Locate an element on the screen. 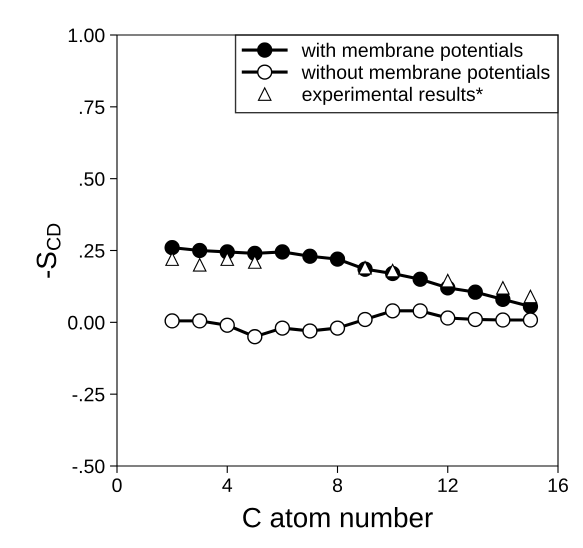 This screenshot has width=583, height=548. x-axis-title: C atom number is located at coordinates (338, 517).